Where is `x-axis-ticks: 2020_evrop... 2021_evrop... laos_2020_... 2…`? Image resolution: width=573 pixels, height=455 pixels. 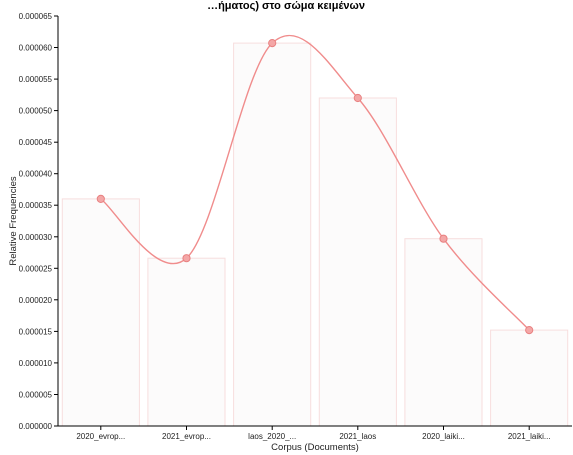
x-axis-ticks: 2020_evrop... 2021_evrop... laos_2020_... 2… is located at coordinates (313, 433).